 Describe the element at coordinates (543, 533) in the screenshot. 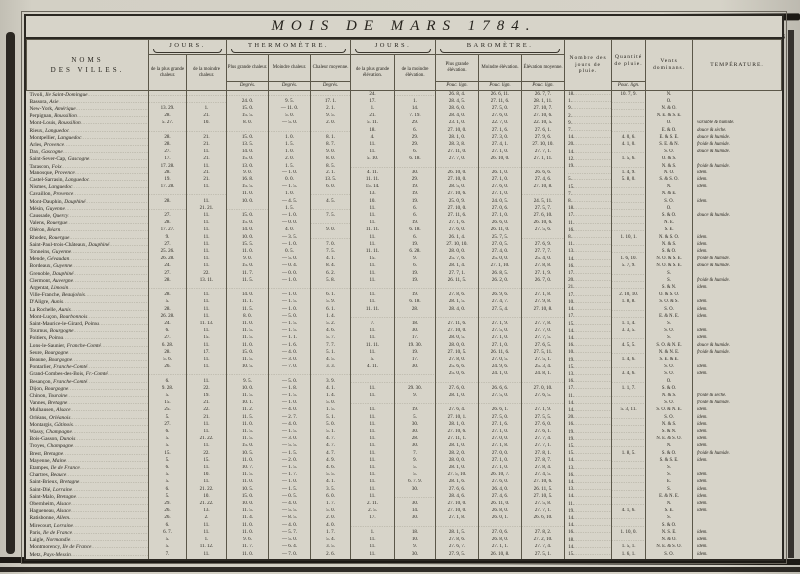

I see `cell-b3: 27. 8, 2.` at that location.